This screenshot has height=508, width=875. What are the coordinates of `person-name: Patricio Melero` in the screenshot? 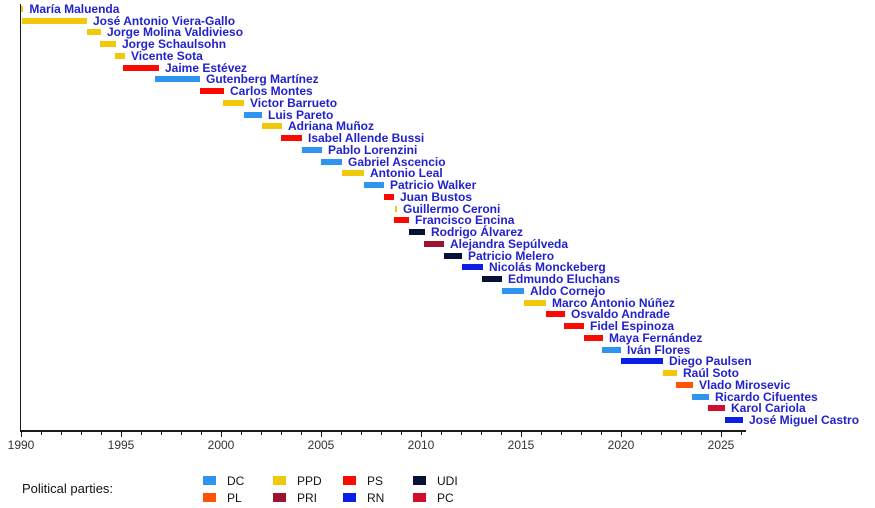 It's located at (511, 255).